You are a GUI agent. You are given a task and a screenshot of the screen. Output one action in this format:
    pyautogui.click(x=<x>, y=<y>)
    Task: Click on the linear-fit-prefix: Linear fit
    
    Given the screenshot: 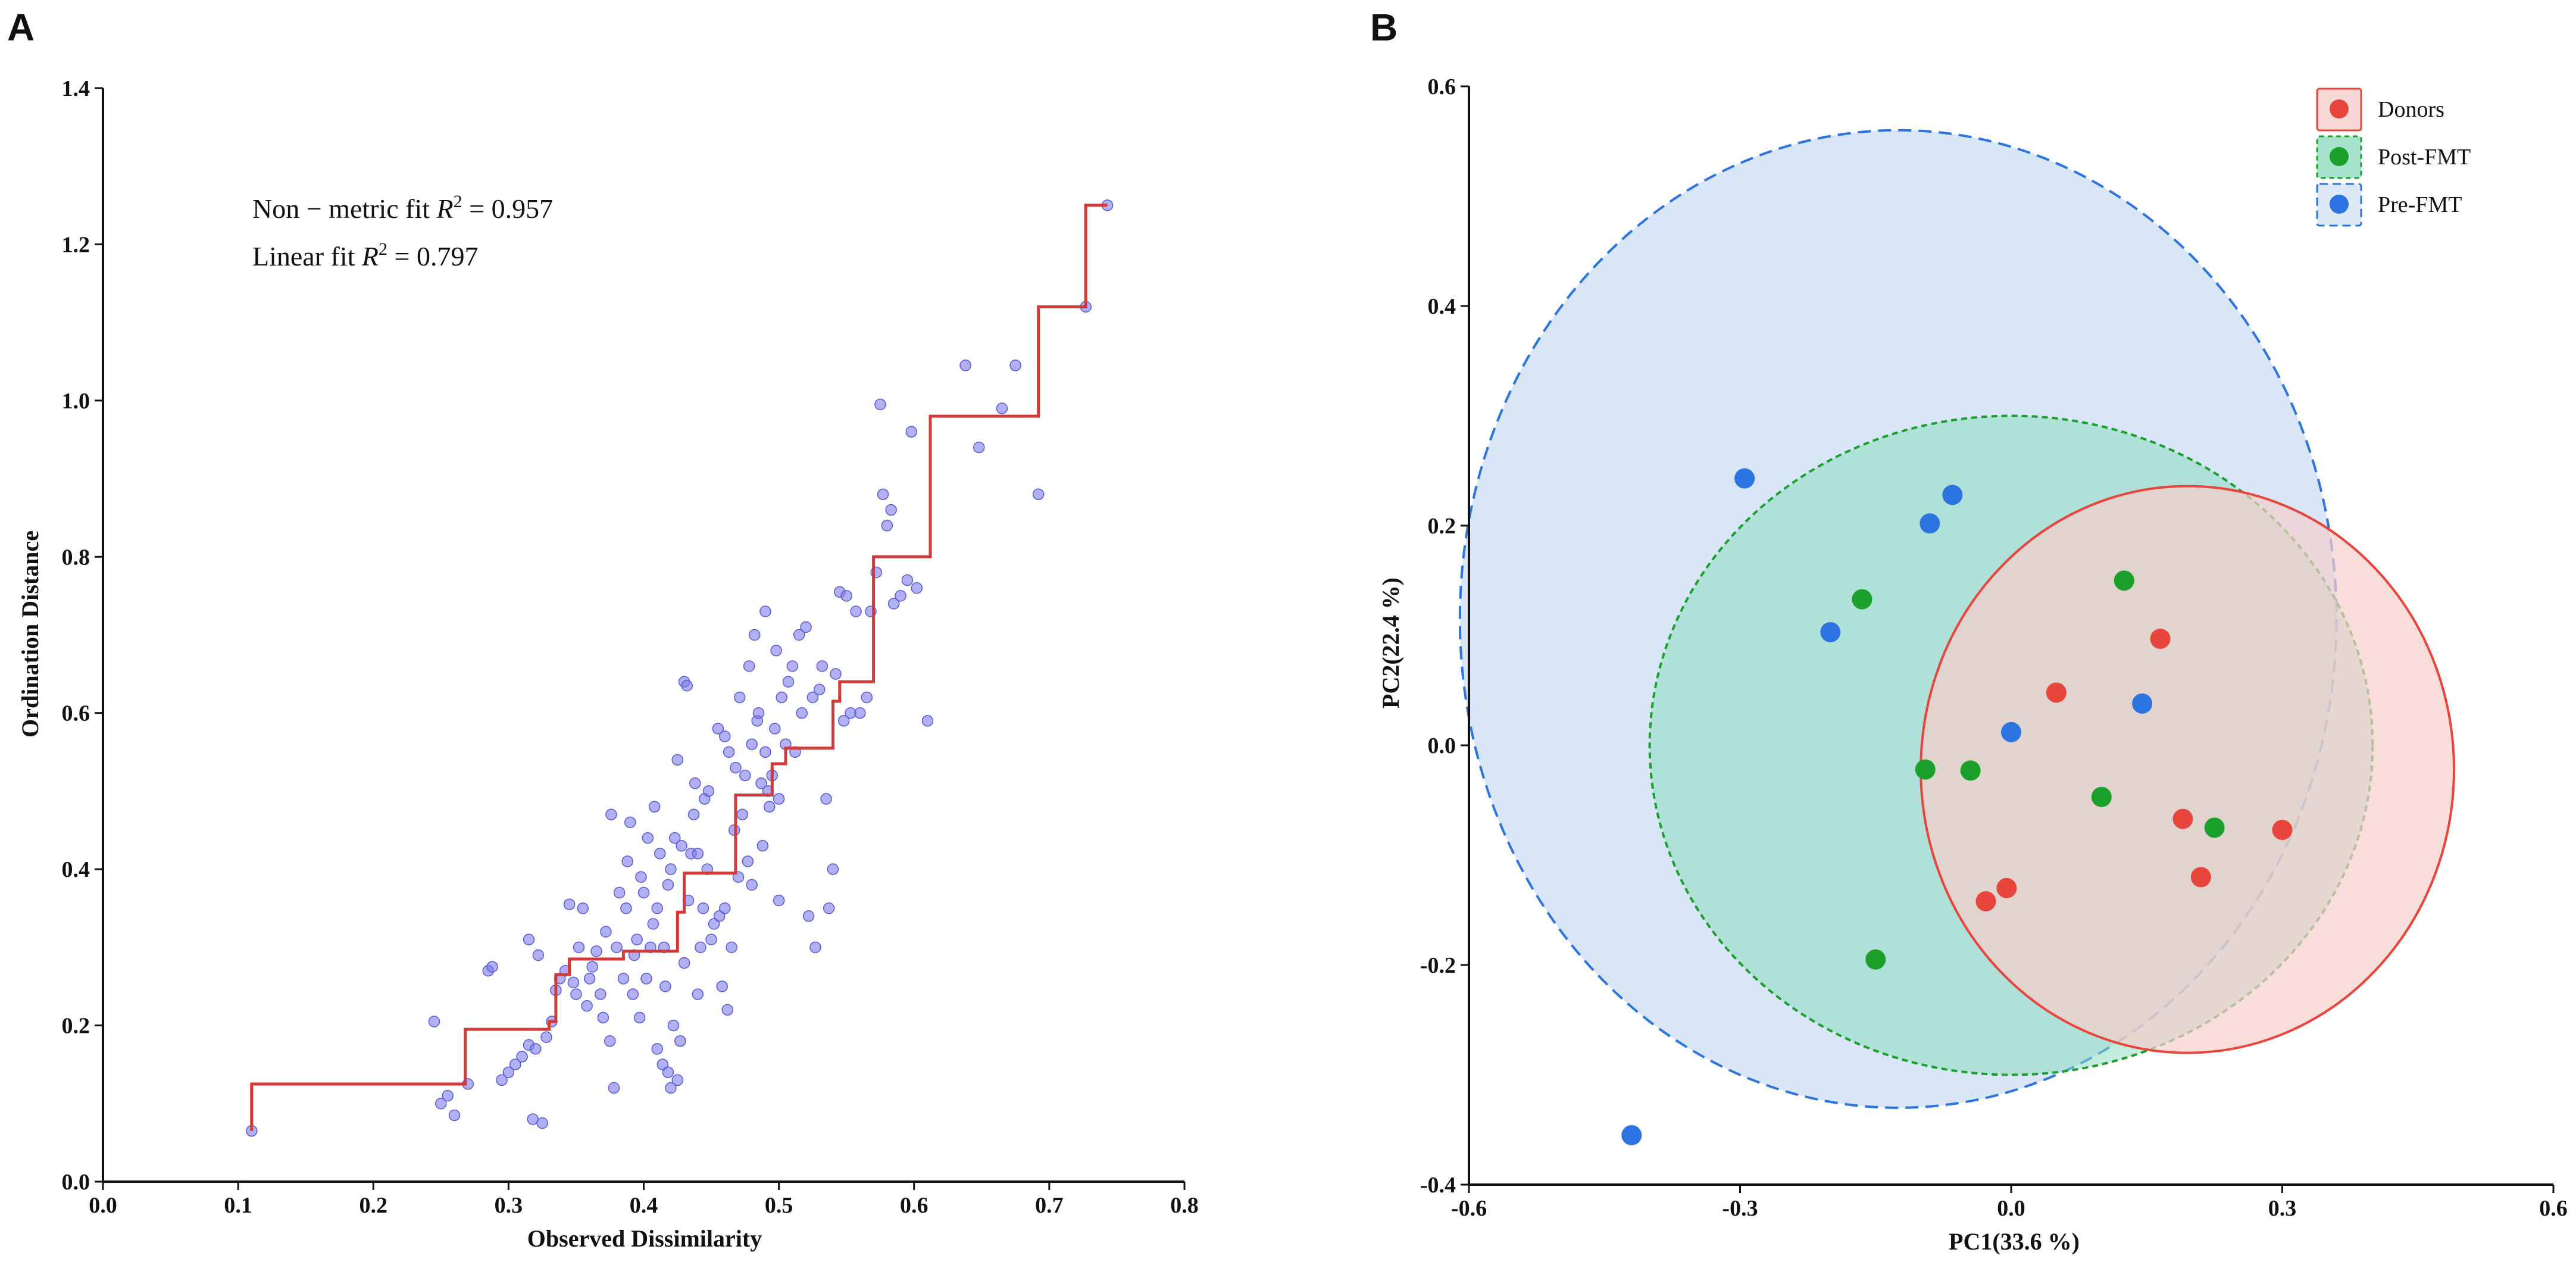 What is the action you would take?
    pyautogui.click(x=307, y=256)
    